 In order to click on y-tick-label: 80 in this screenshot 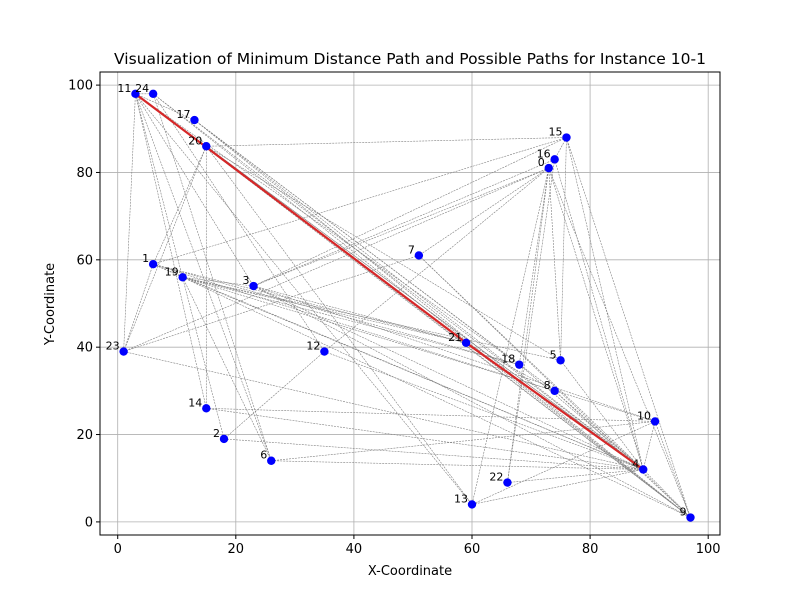, I will do `click(84, 173)`.